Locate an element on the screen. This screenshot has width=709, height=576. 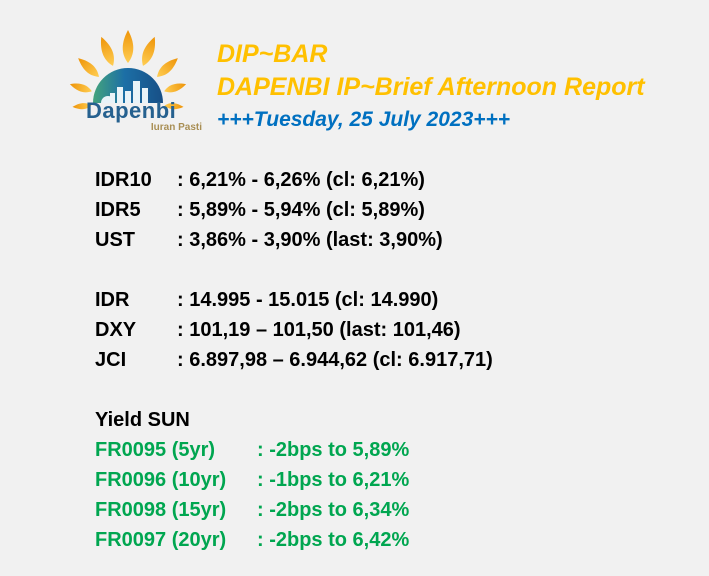
bond-label: FR0097 (20yr) is located at coordinates (161, 540).